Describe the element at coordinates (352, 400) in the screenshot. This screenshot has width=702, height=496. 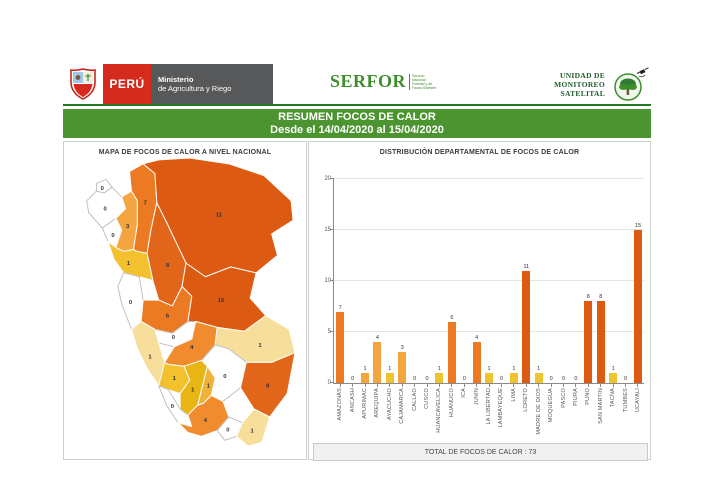
I see `x-axis-label: ANCASH` at that location.